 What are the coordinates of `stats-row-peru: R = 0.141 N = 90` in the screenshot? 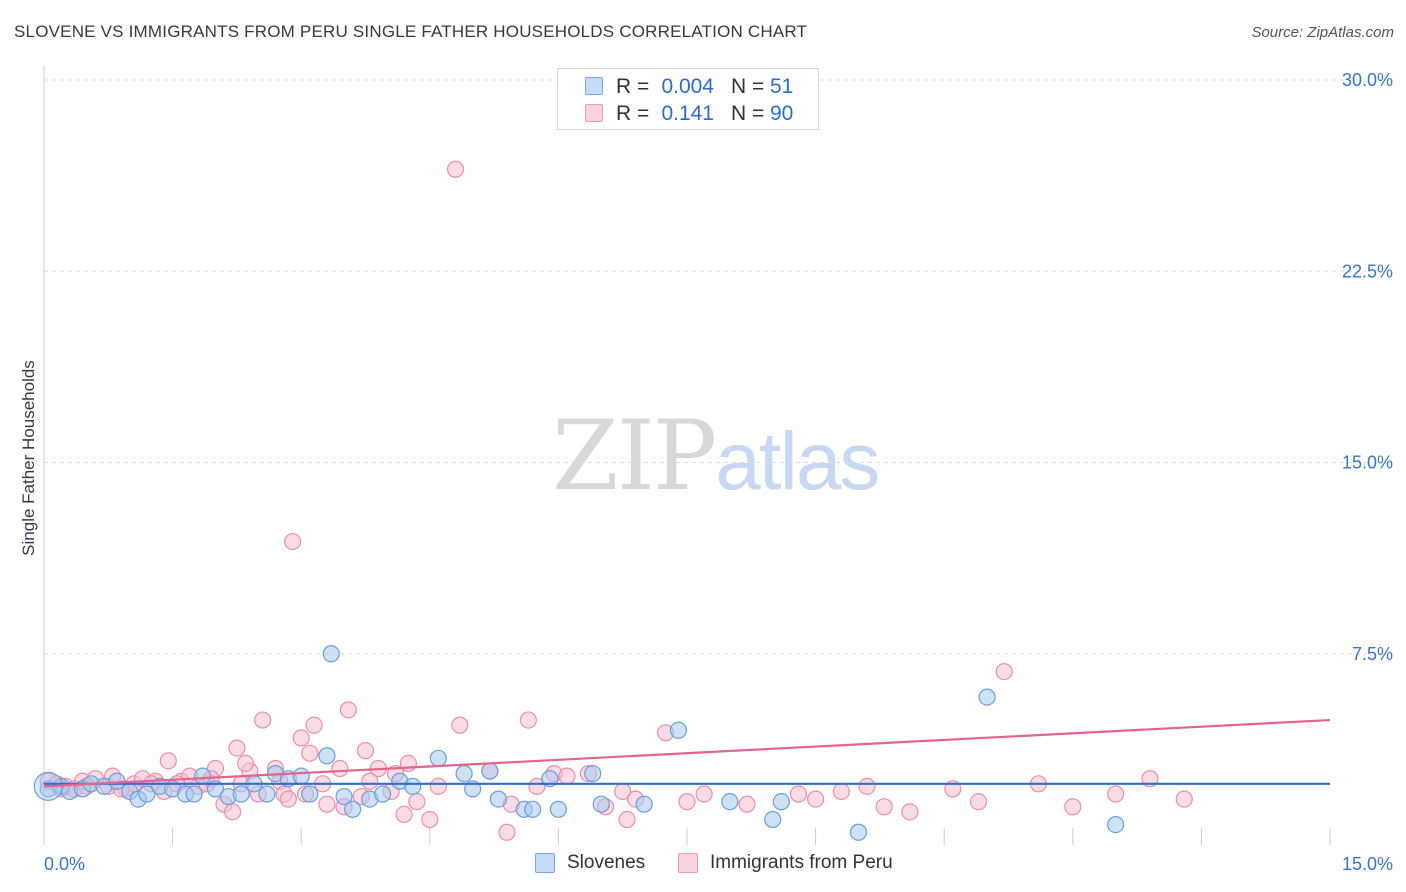 It's located at (688, 115).